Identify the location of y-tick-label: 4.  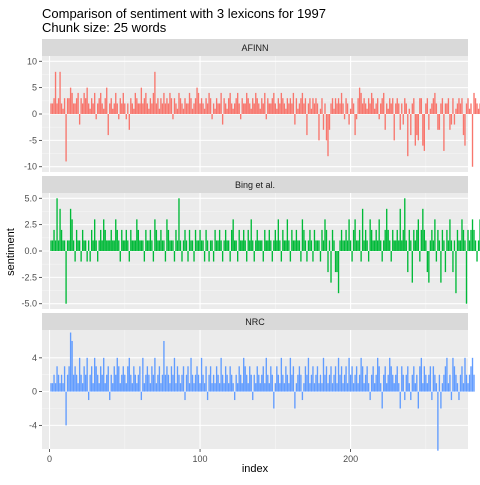
(34, 358).